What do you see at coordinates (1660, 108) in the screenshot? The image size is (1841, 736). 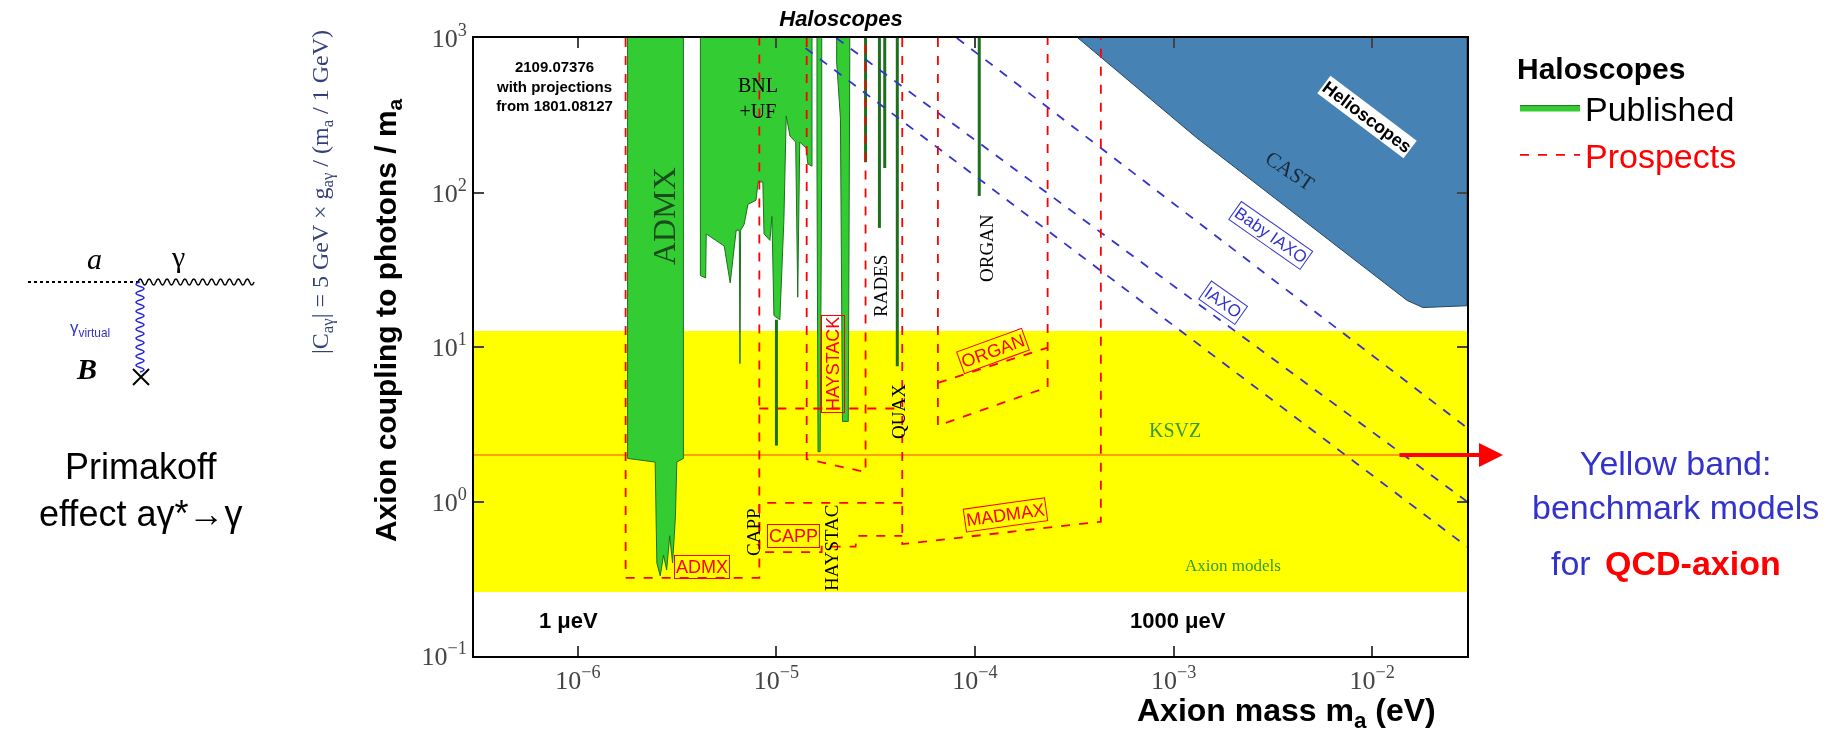 I see `legend-label: Published` at bounding box center [1660, 108].